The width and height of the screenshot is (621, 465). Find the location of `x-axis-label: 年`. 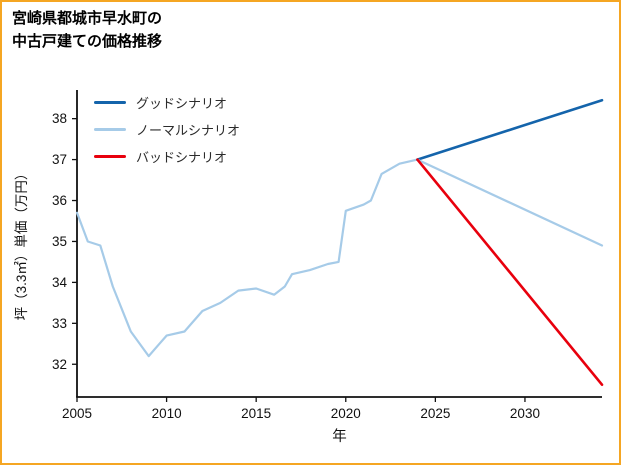

x-axis-label: 年 is located at coordinates (339, 436).